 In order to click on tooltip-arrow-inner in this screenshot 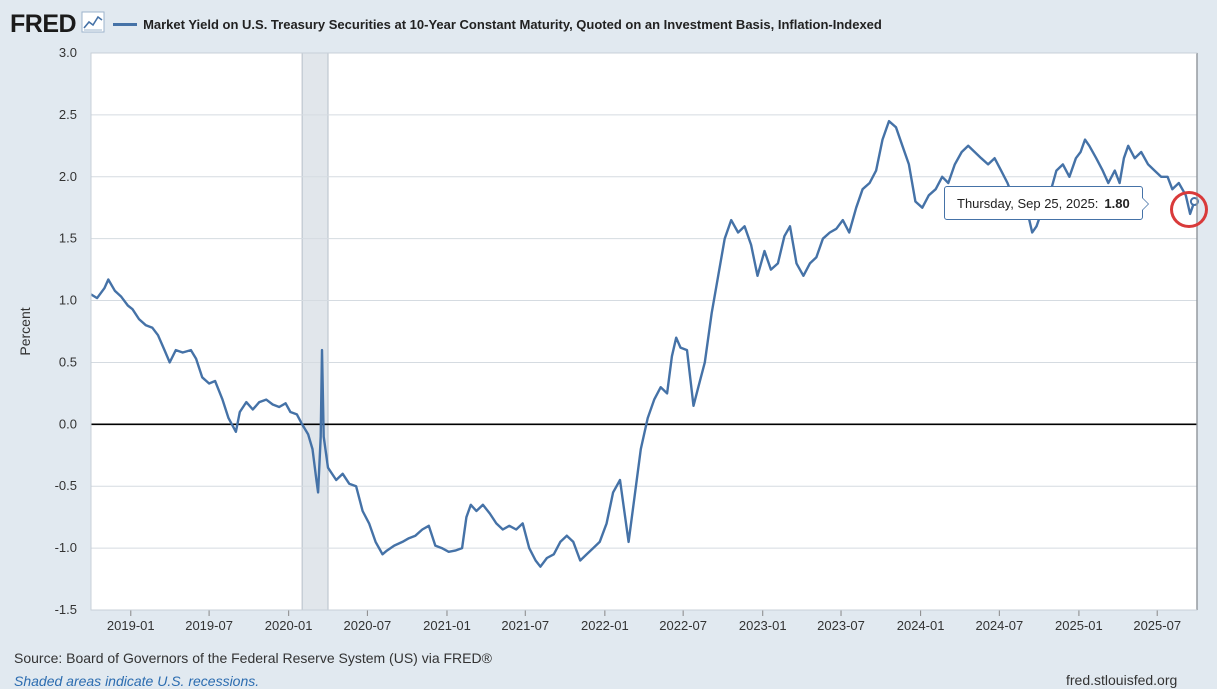, I will do `click(1144, 204)`.